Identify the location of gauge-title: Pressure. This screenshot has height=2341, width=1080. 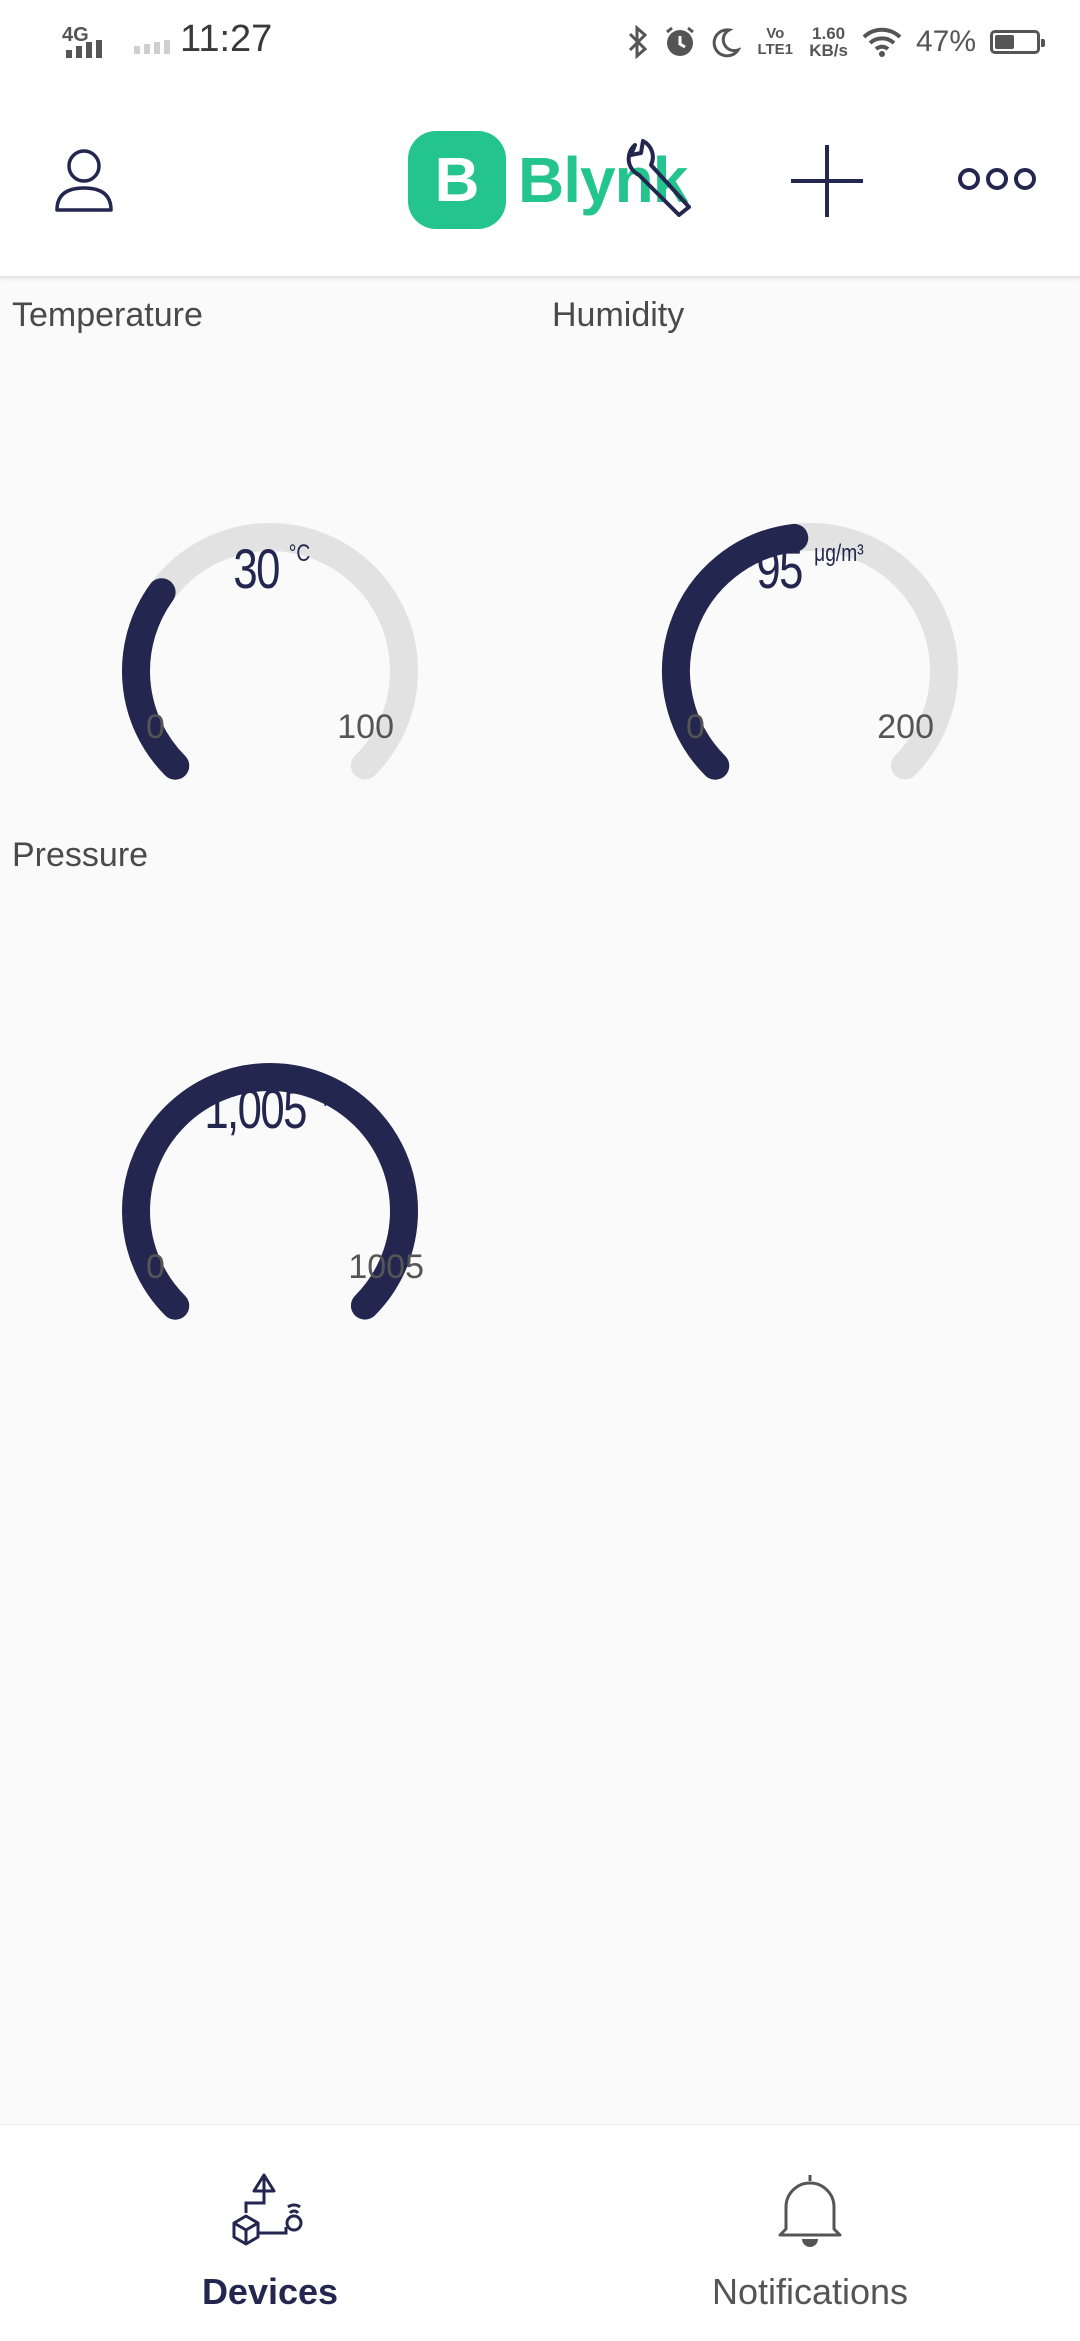
(80, 855).